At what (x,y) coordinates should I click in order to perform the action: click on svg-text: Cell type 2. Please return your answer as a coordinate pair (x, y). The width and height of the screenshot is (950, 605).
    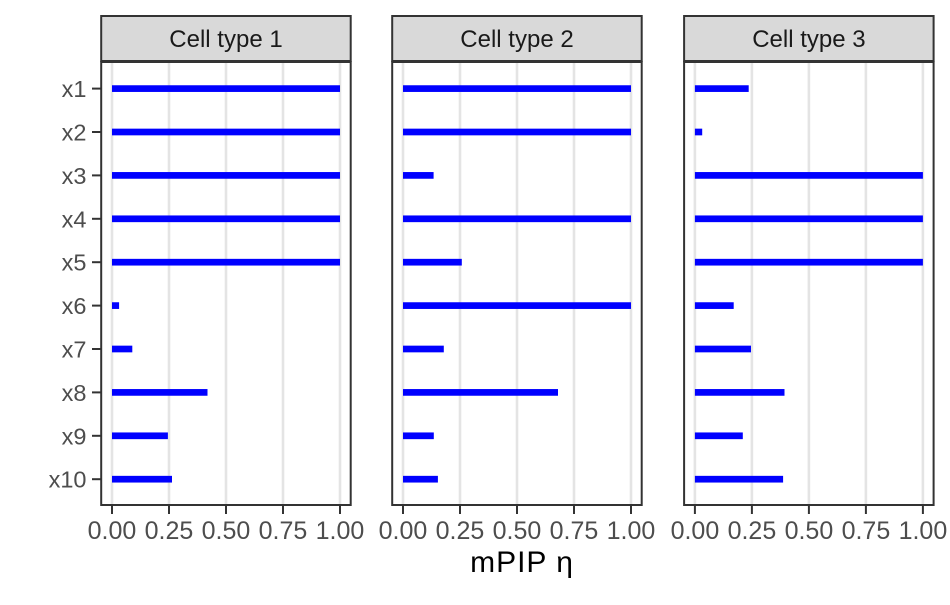
    Looking at the image, I should click on (516, 39).